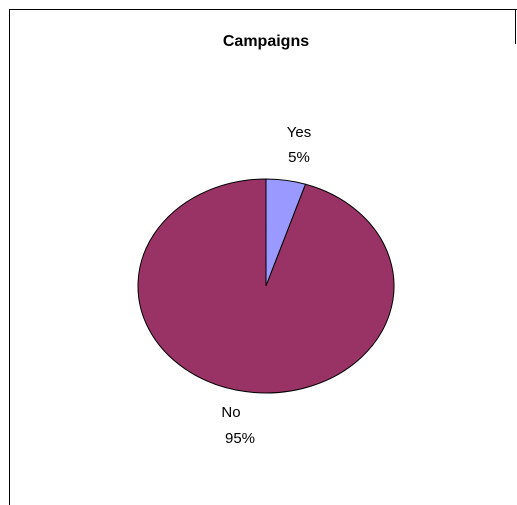  I want to click on slice-value-no: 95%, so click(240, 438).